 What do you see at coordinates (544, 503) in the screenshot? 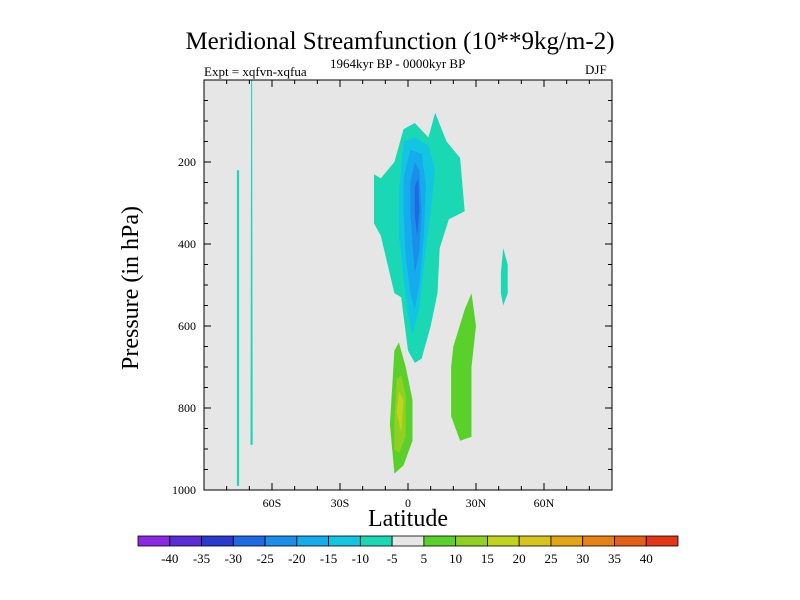
I see `x-tick-label: 60N` at bounding box center [544, 503].